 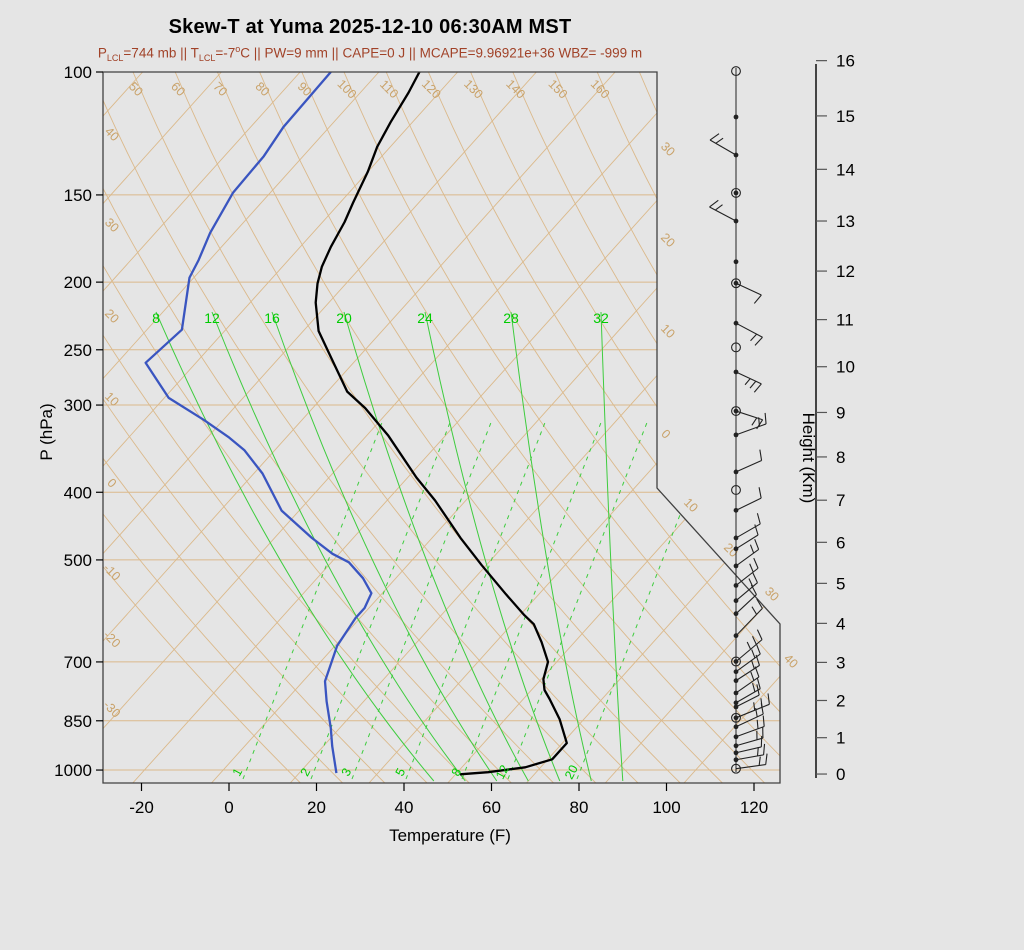 I want to click on temperature-tick-label: 120, so click(x=754, y=807).